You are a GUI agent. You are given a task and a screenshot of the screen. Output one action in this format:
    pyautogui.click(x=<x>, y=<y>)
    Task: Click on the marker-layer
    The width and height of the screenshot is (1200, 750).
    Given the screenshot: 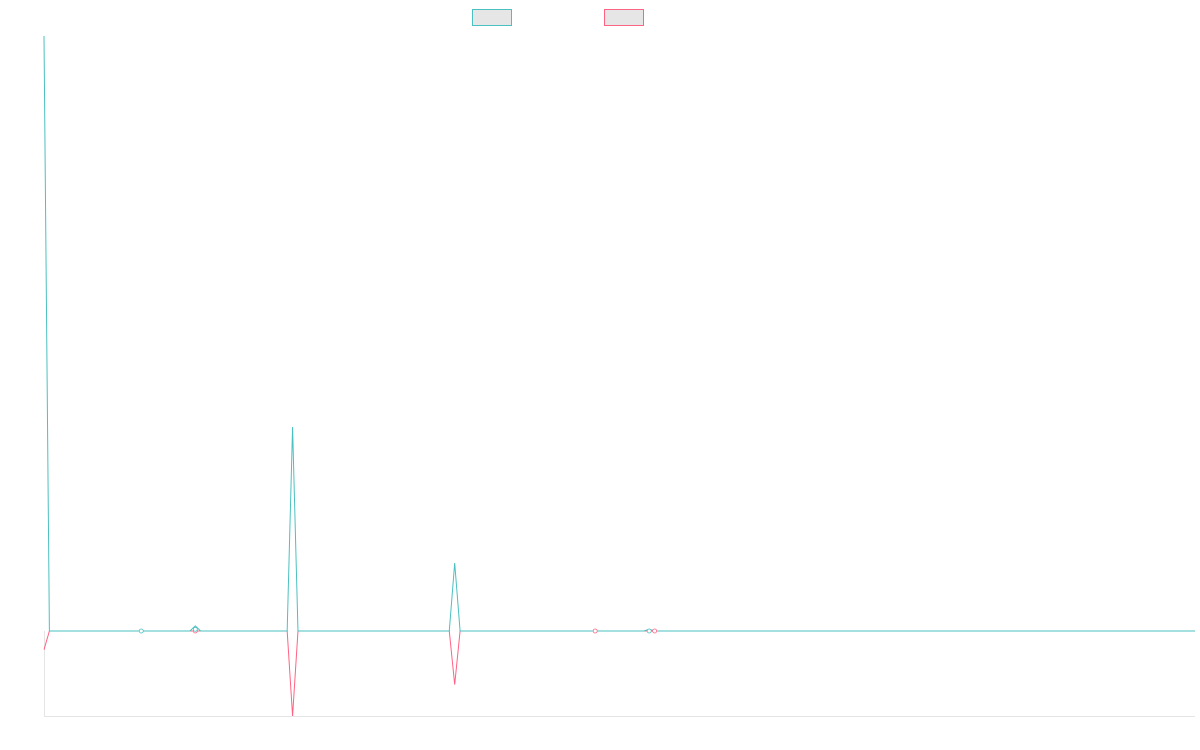 What is the action you would take?
    pyautogui.click(x=398, y=630)
    